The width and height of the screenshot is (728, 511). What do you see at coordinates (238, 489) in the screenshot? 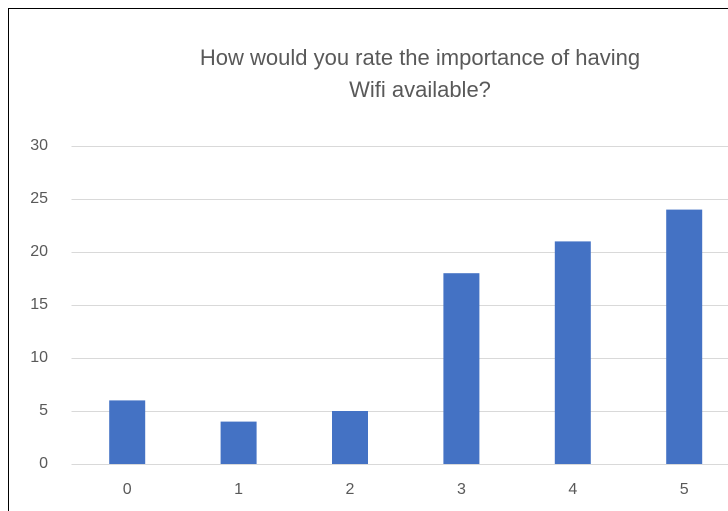
I see `x-tick-label: 1` at bounding box center [238, 489].